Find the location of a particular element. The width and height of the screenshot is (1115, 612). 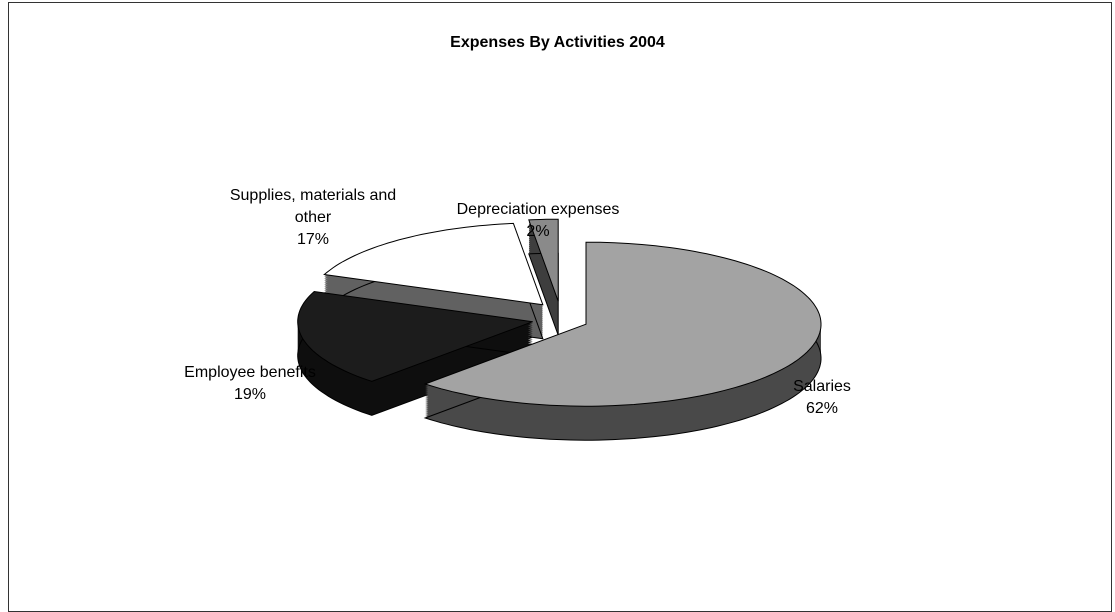

chart-title: Expenses By Activities 2004 is located at coordinates (557, 42).